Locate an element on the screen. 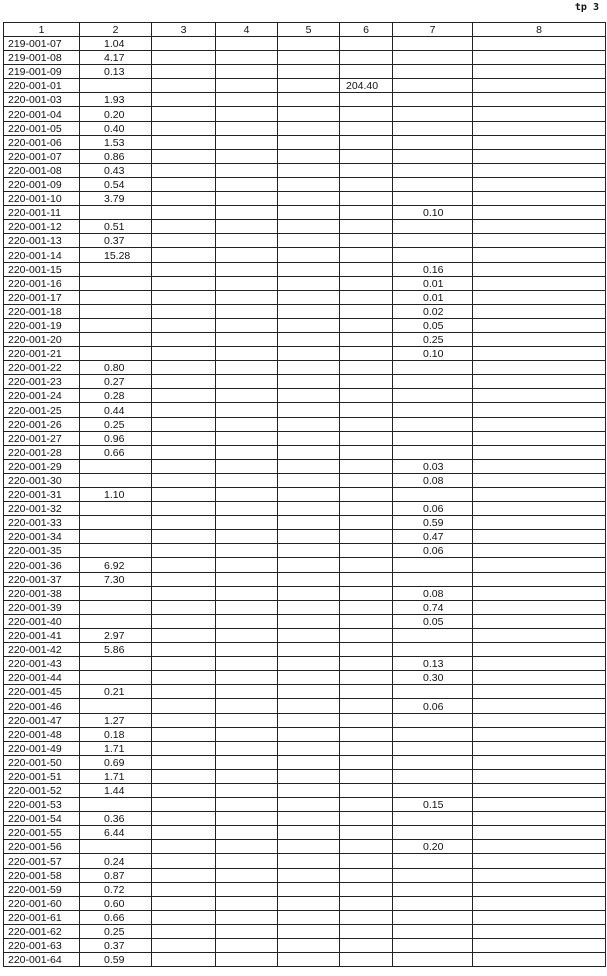 This screenshot has width=607, height=976. value-cell-col-7: 0.30 is located at coordinates (432, 678).